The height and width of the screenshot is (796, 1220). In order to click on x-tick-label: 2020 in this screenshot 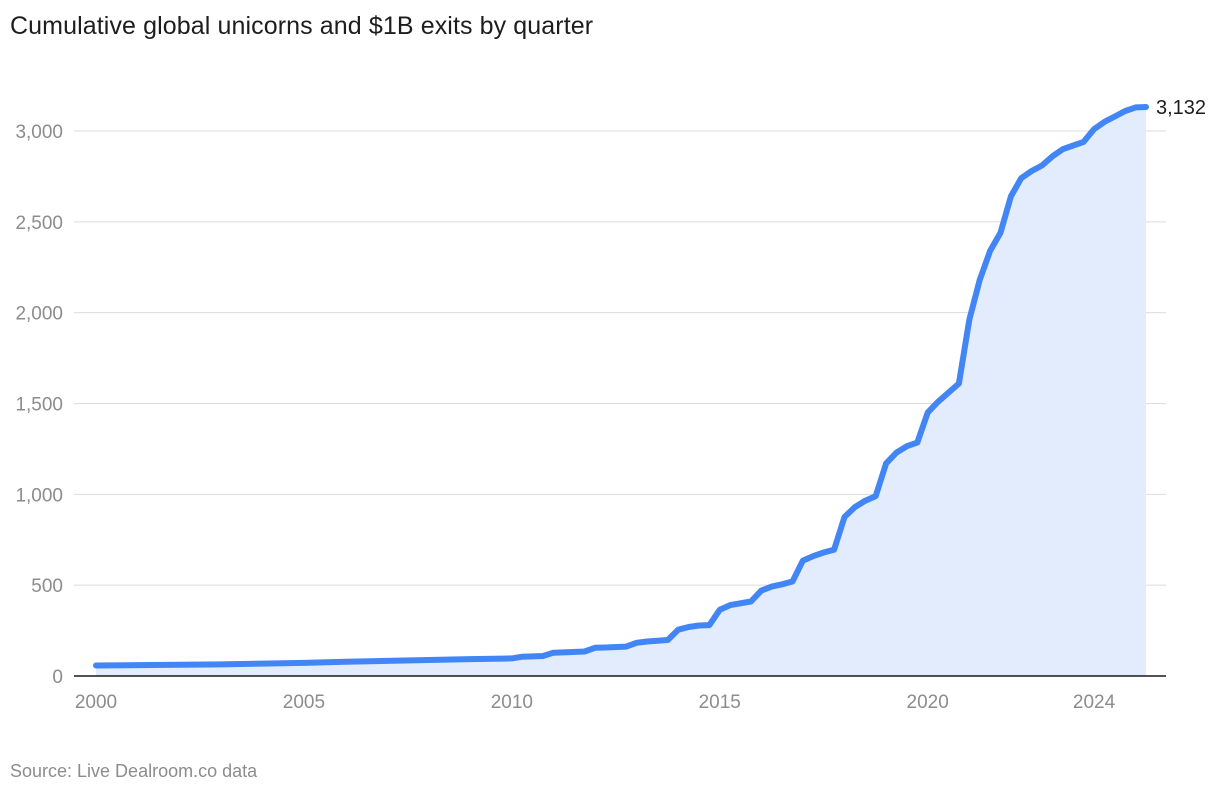, I will do `click(928, 702)`.